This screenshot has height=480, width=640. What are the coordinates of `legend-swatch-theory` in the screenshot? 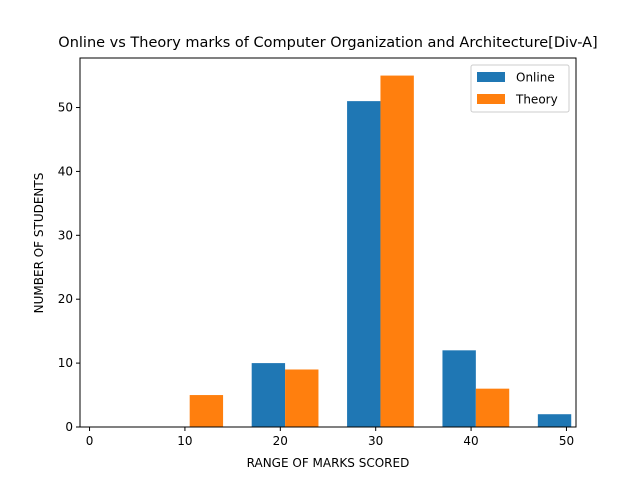 It's located at (491, 99).